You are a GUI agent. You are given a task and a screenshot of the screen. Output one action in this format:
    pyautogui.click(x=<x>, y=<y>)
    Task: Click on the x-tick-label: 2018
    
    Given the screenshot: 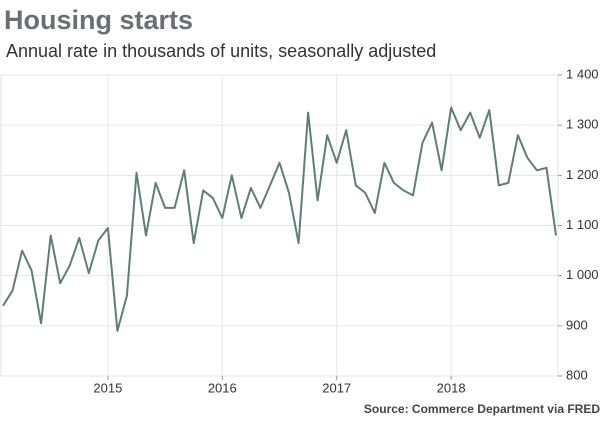 What is the action you would take?
    pyautogui.click(x=451, y=387)
    